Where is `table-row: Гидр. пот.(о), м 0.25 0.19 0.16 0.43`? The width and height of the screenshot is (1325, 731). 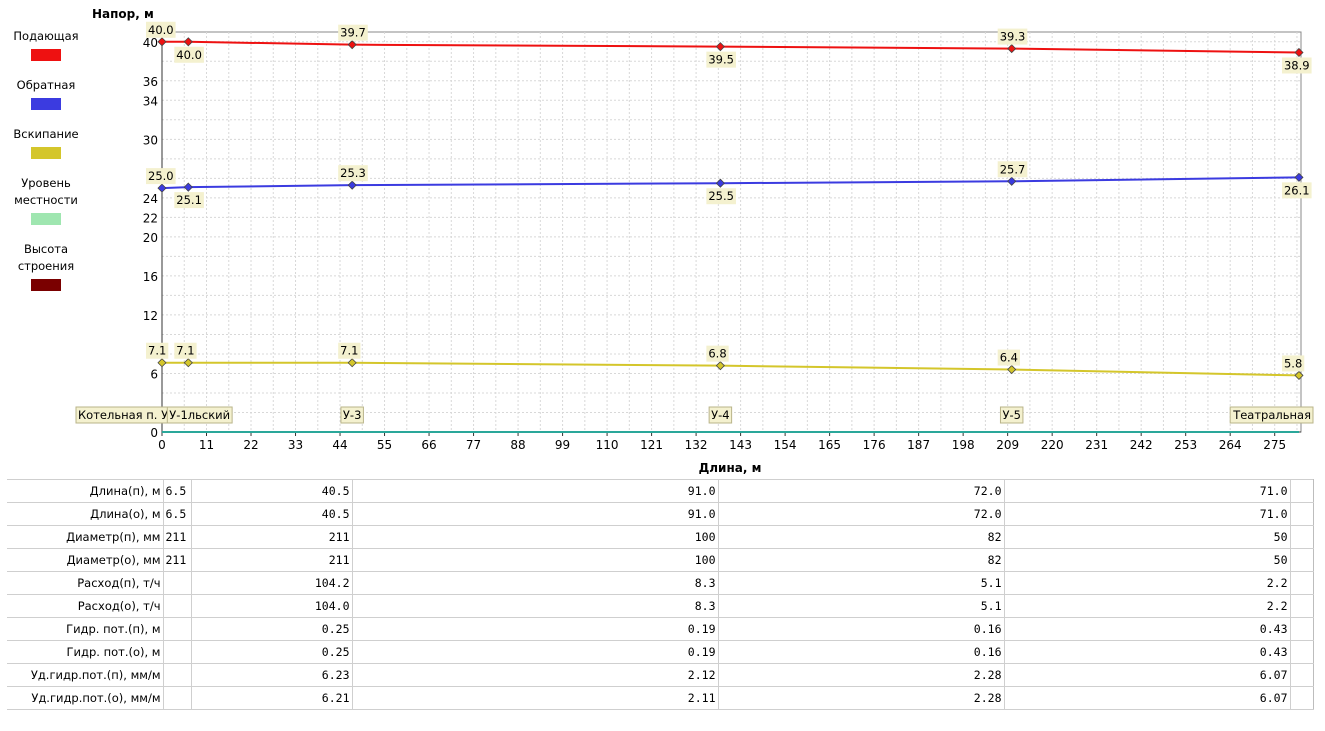
table-row: Гидр. пот.(о), м 0.25 0.19 0.16 0.43 is located at coordinates (660, 652).